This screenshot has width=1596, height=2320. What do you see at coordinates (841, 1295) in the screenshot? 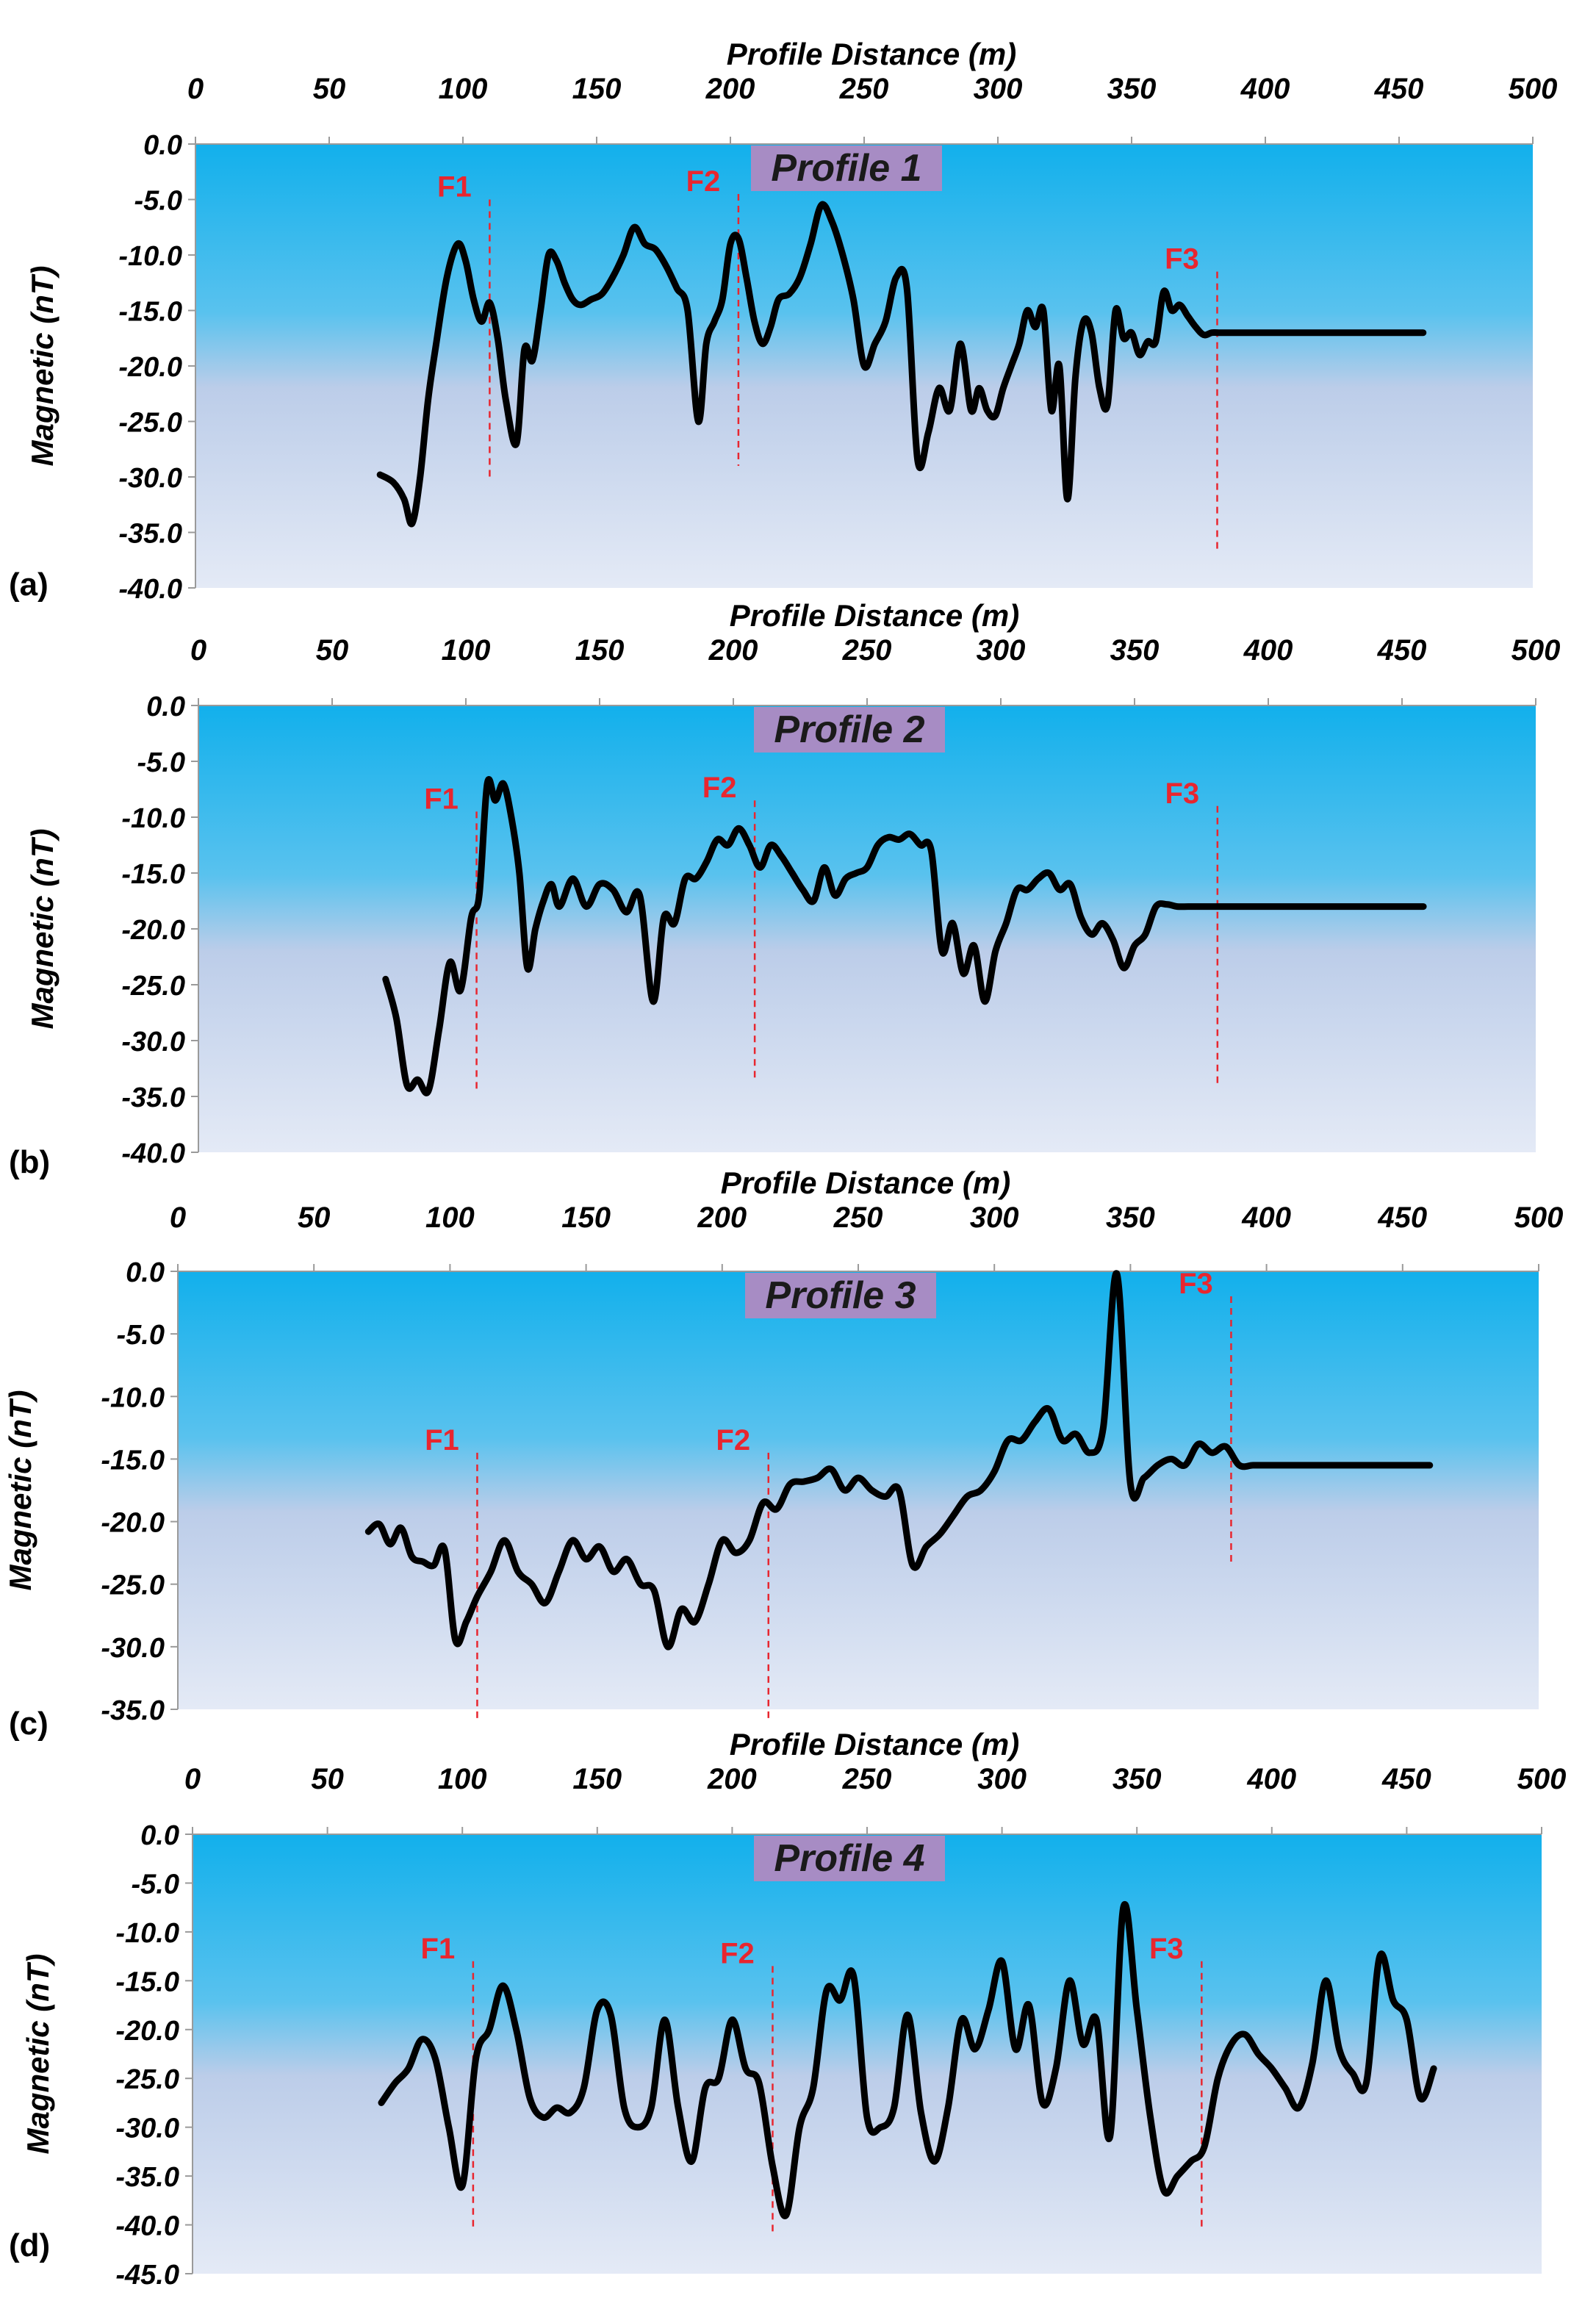
I see `chart-title: Profile 3` at bounding box center [841, 1295].